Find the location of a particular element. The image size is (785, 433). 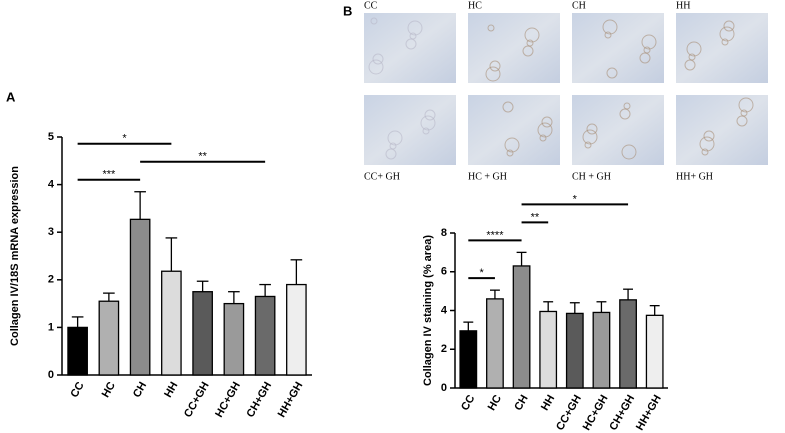

micrograph-label: HC is located at coordinates (475, 5).